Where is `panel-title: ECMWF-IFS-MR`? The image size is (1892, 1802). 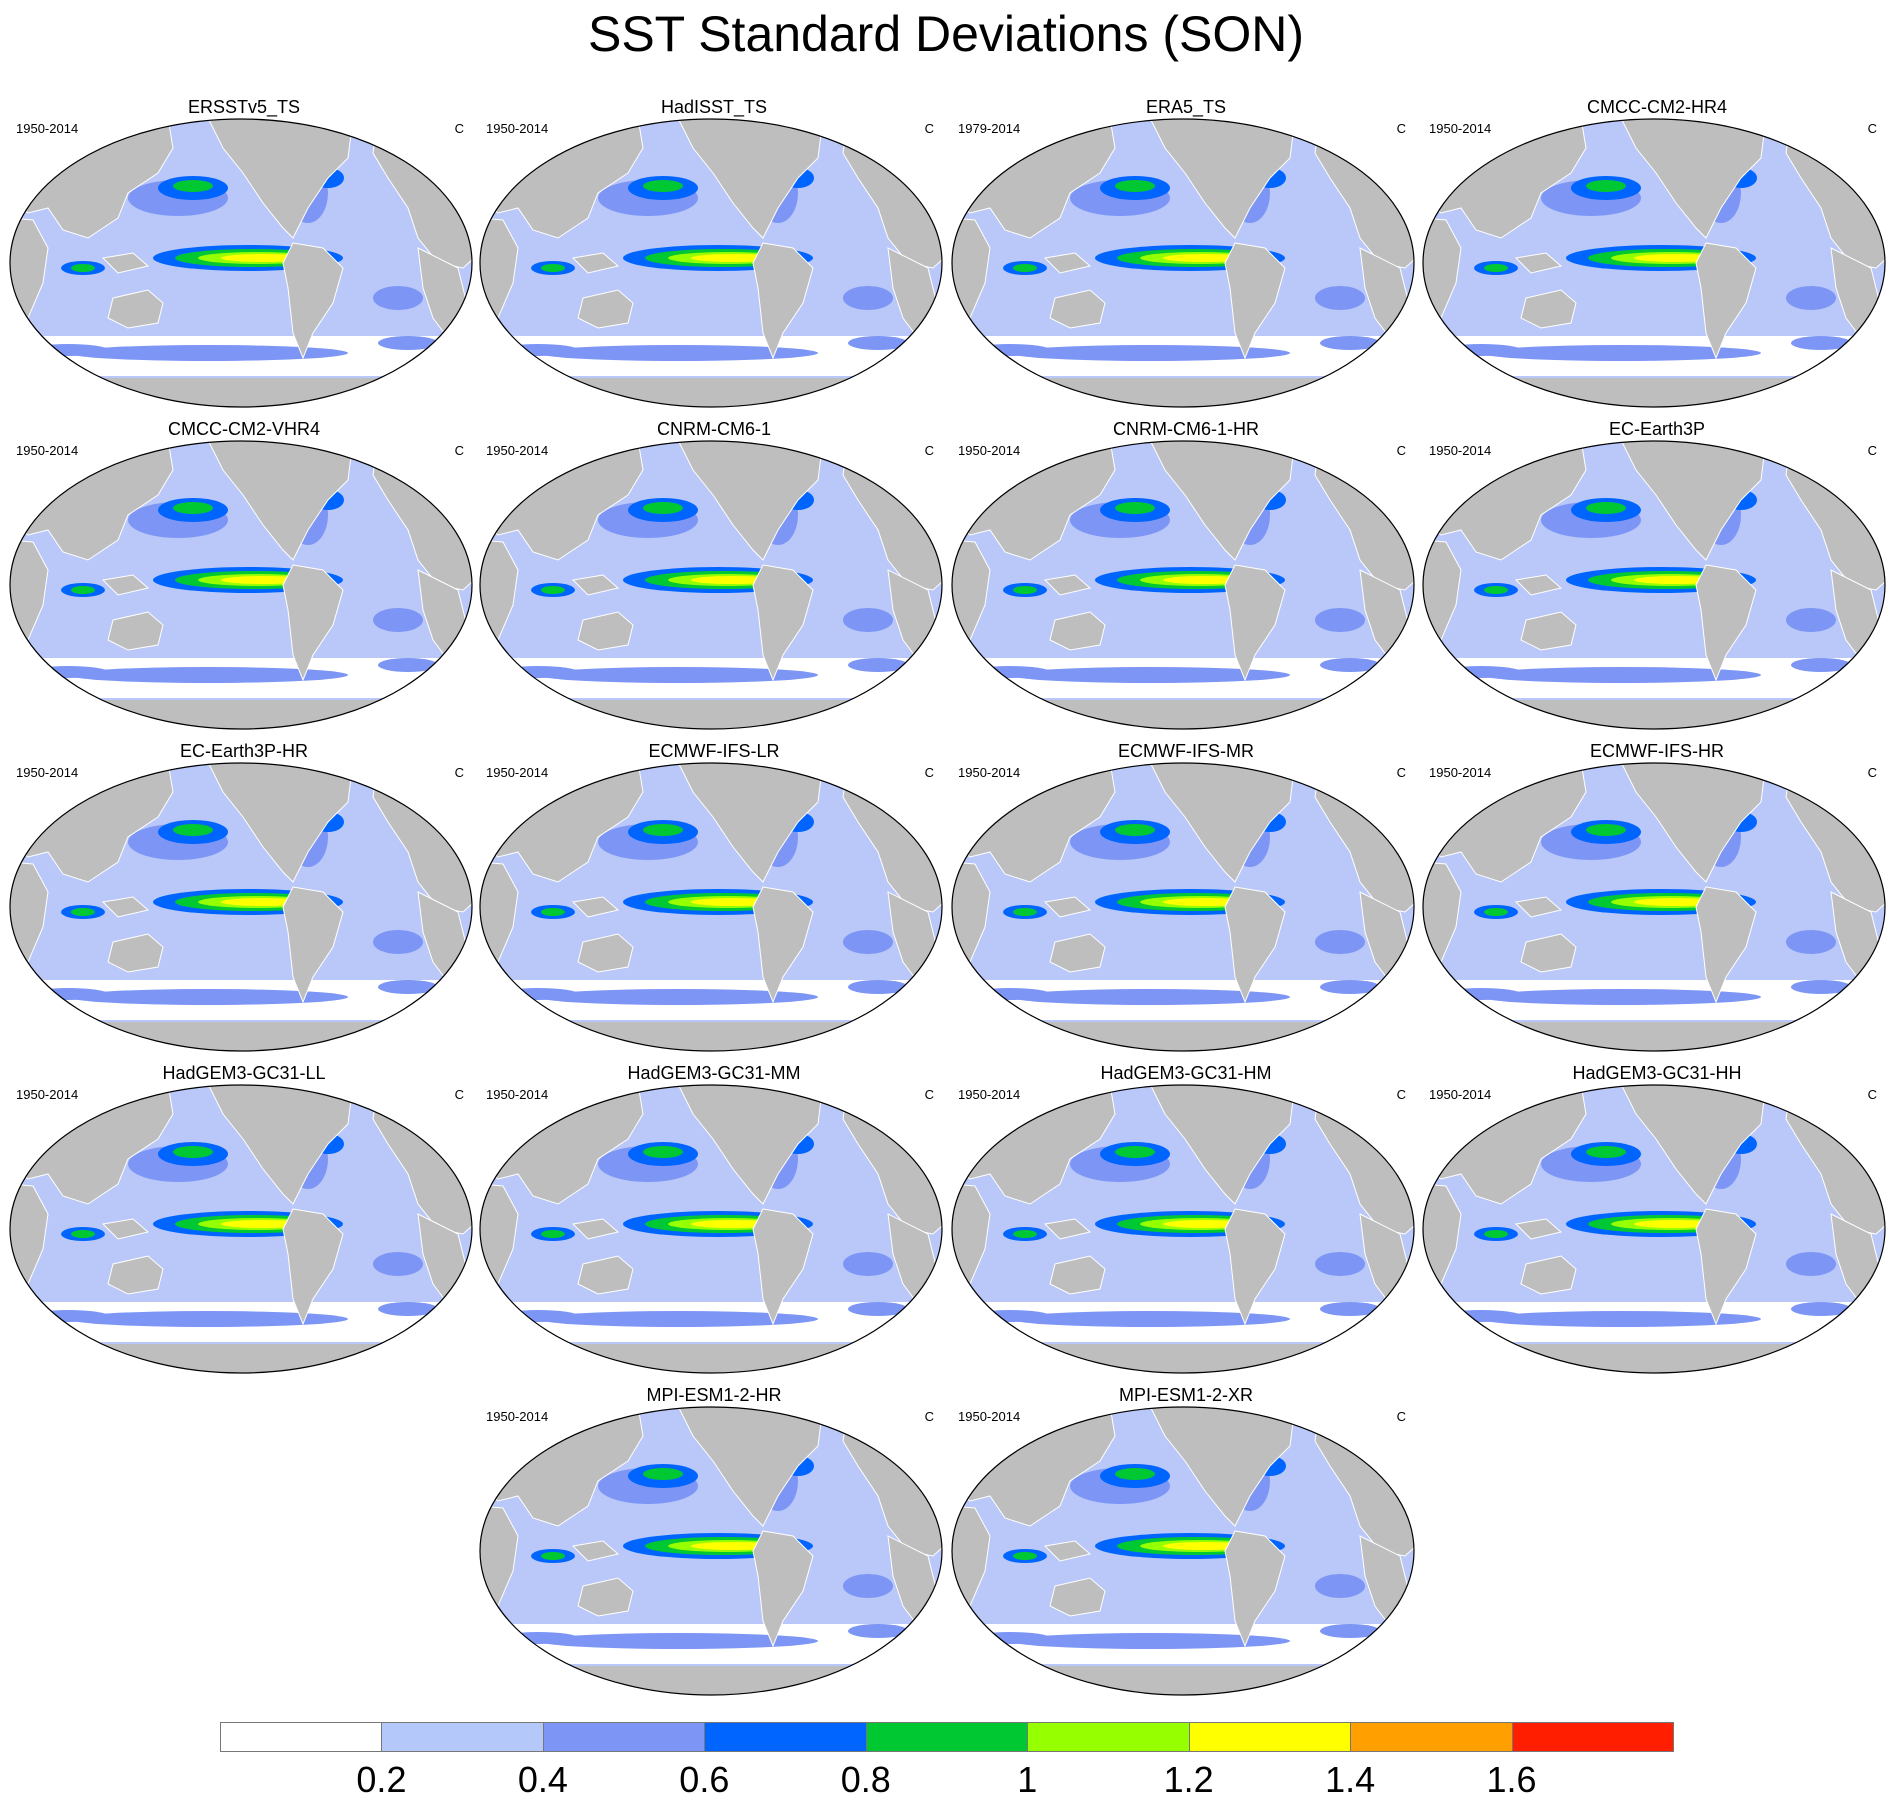 panel-title: ECMWF-IFS-MR is located at coordinates (1186, 751).